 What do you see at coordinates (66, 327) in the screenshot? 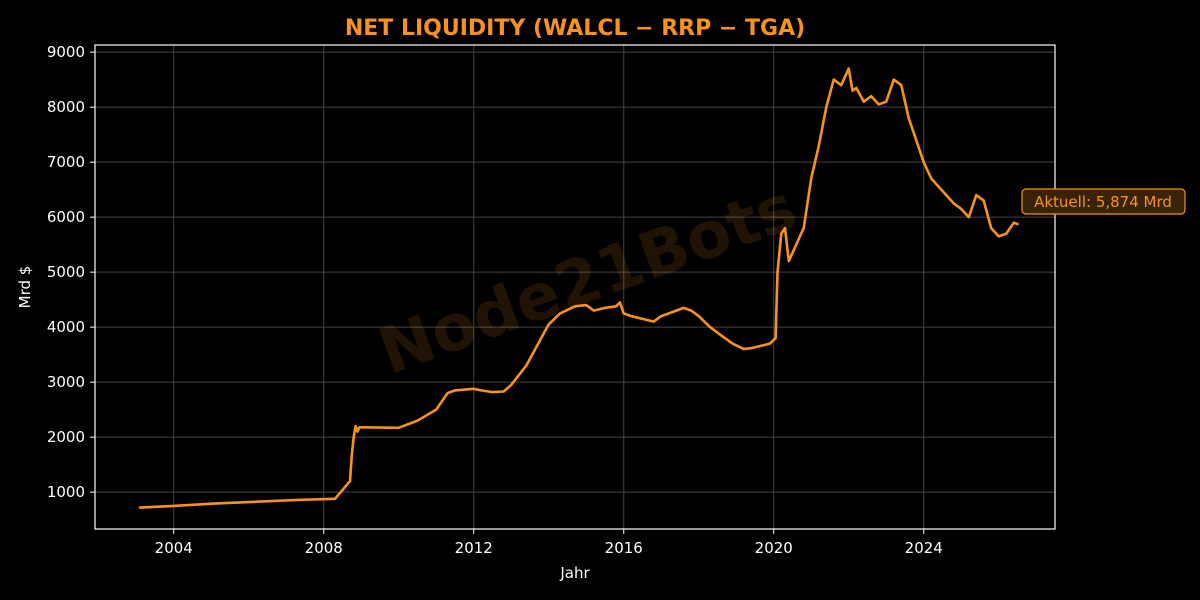
I see `y-tick-label: 4000` at bounding box center [66, 327].